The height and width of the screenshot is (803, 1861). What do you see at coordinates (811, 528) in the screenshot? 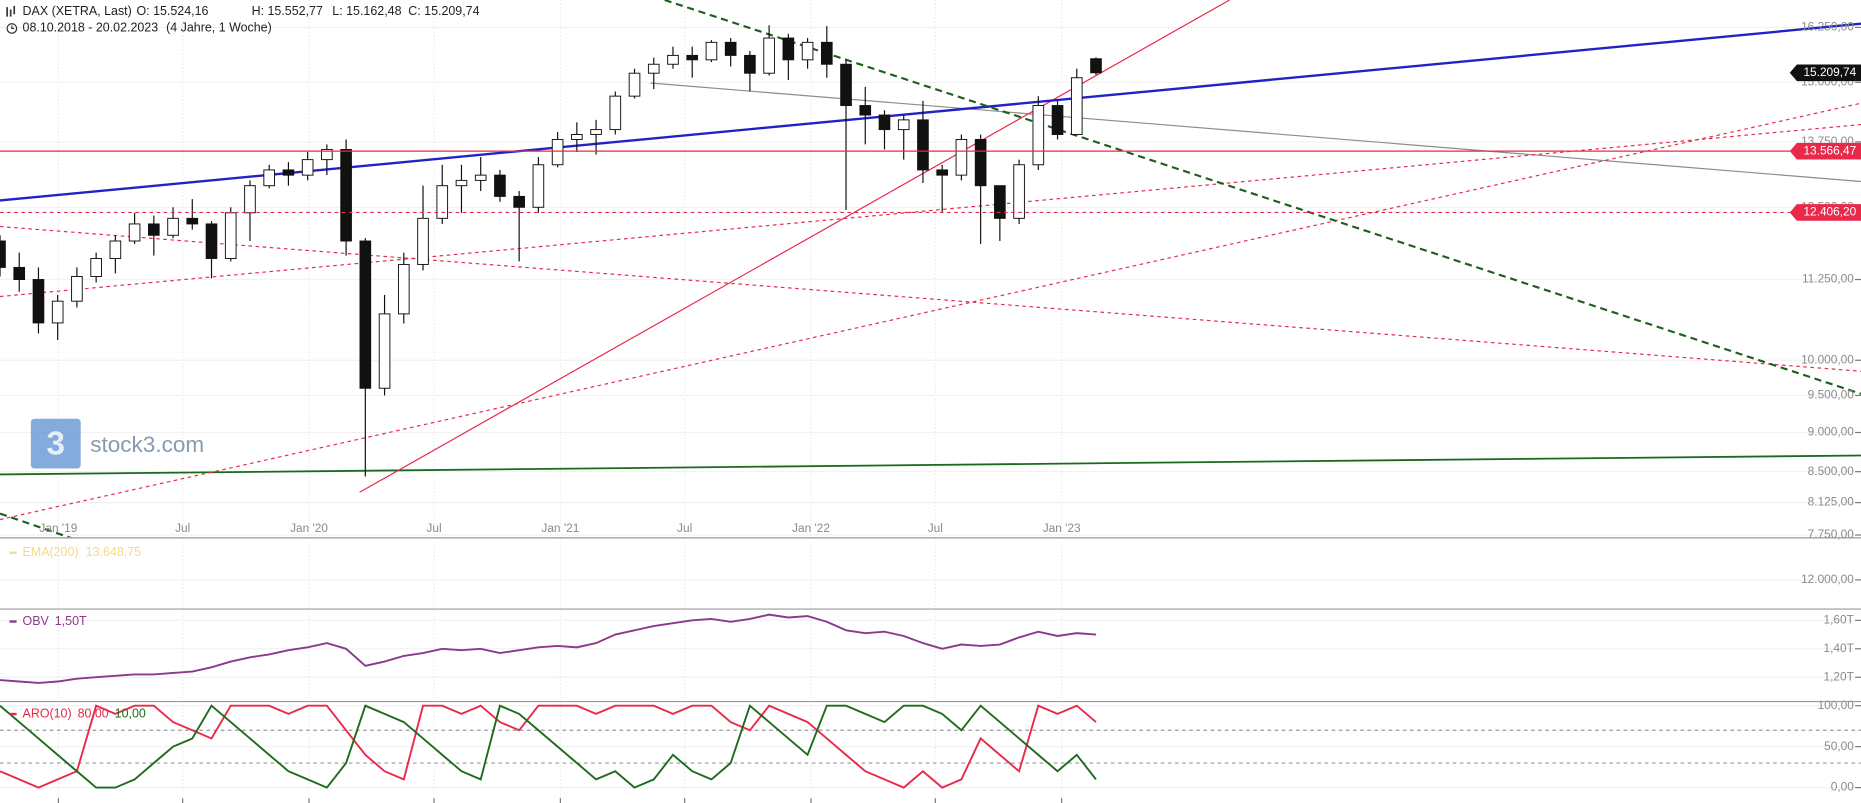
I see `x-tick-label: Jan '22` at bounding box center [811, 528].